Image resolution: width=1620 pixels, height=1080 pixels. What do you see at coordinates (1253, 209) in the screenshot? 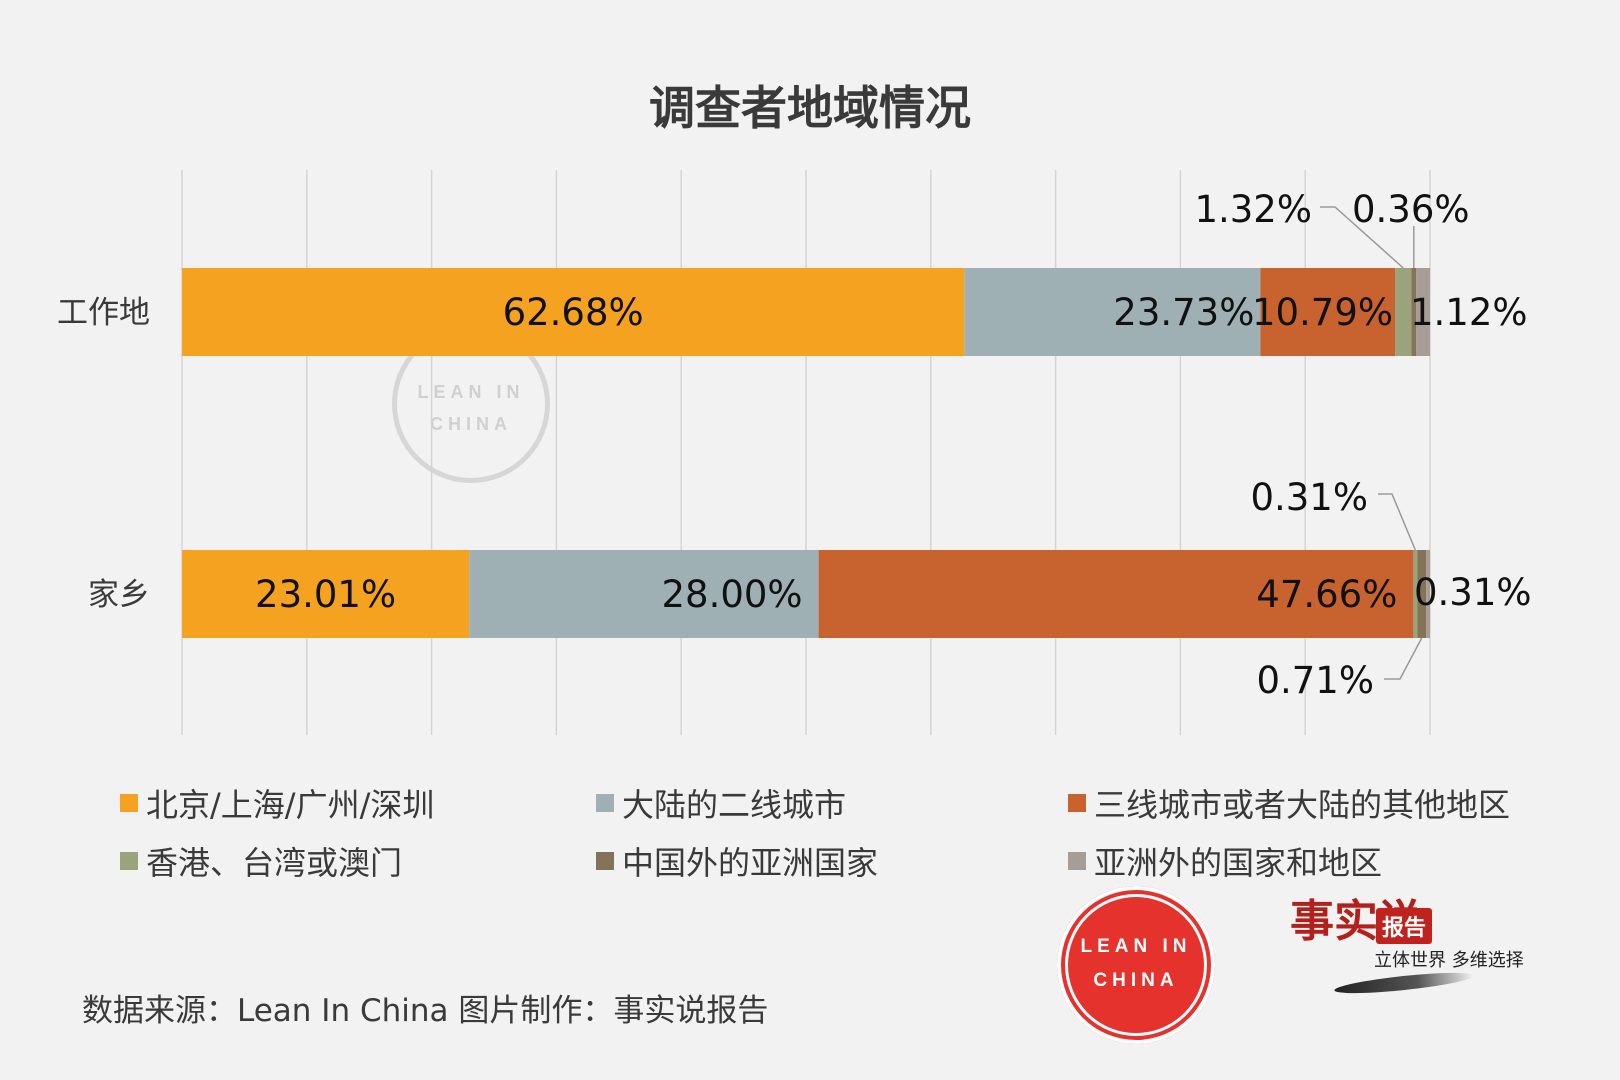
I see `data-label: 1.32%` at bounding box center [1253, 209].